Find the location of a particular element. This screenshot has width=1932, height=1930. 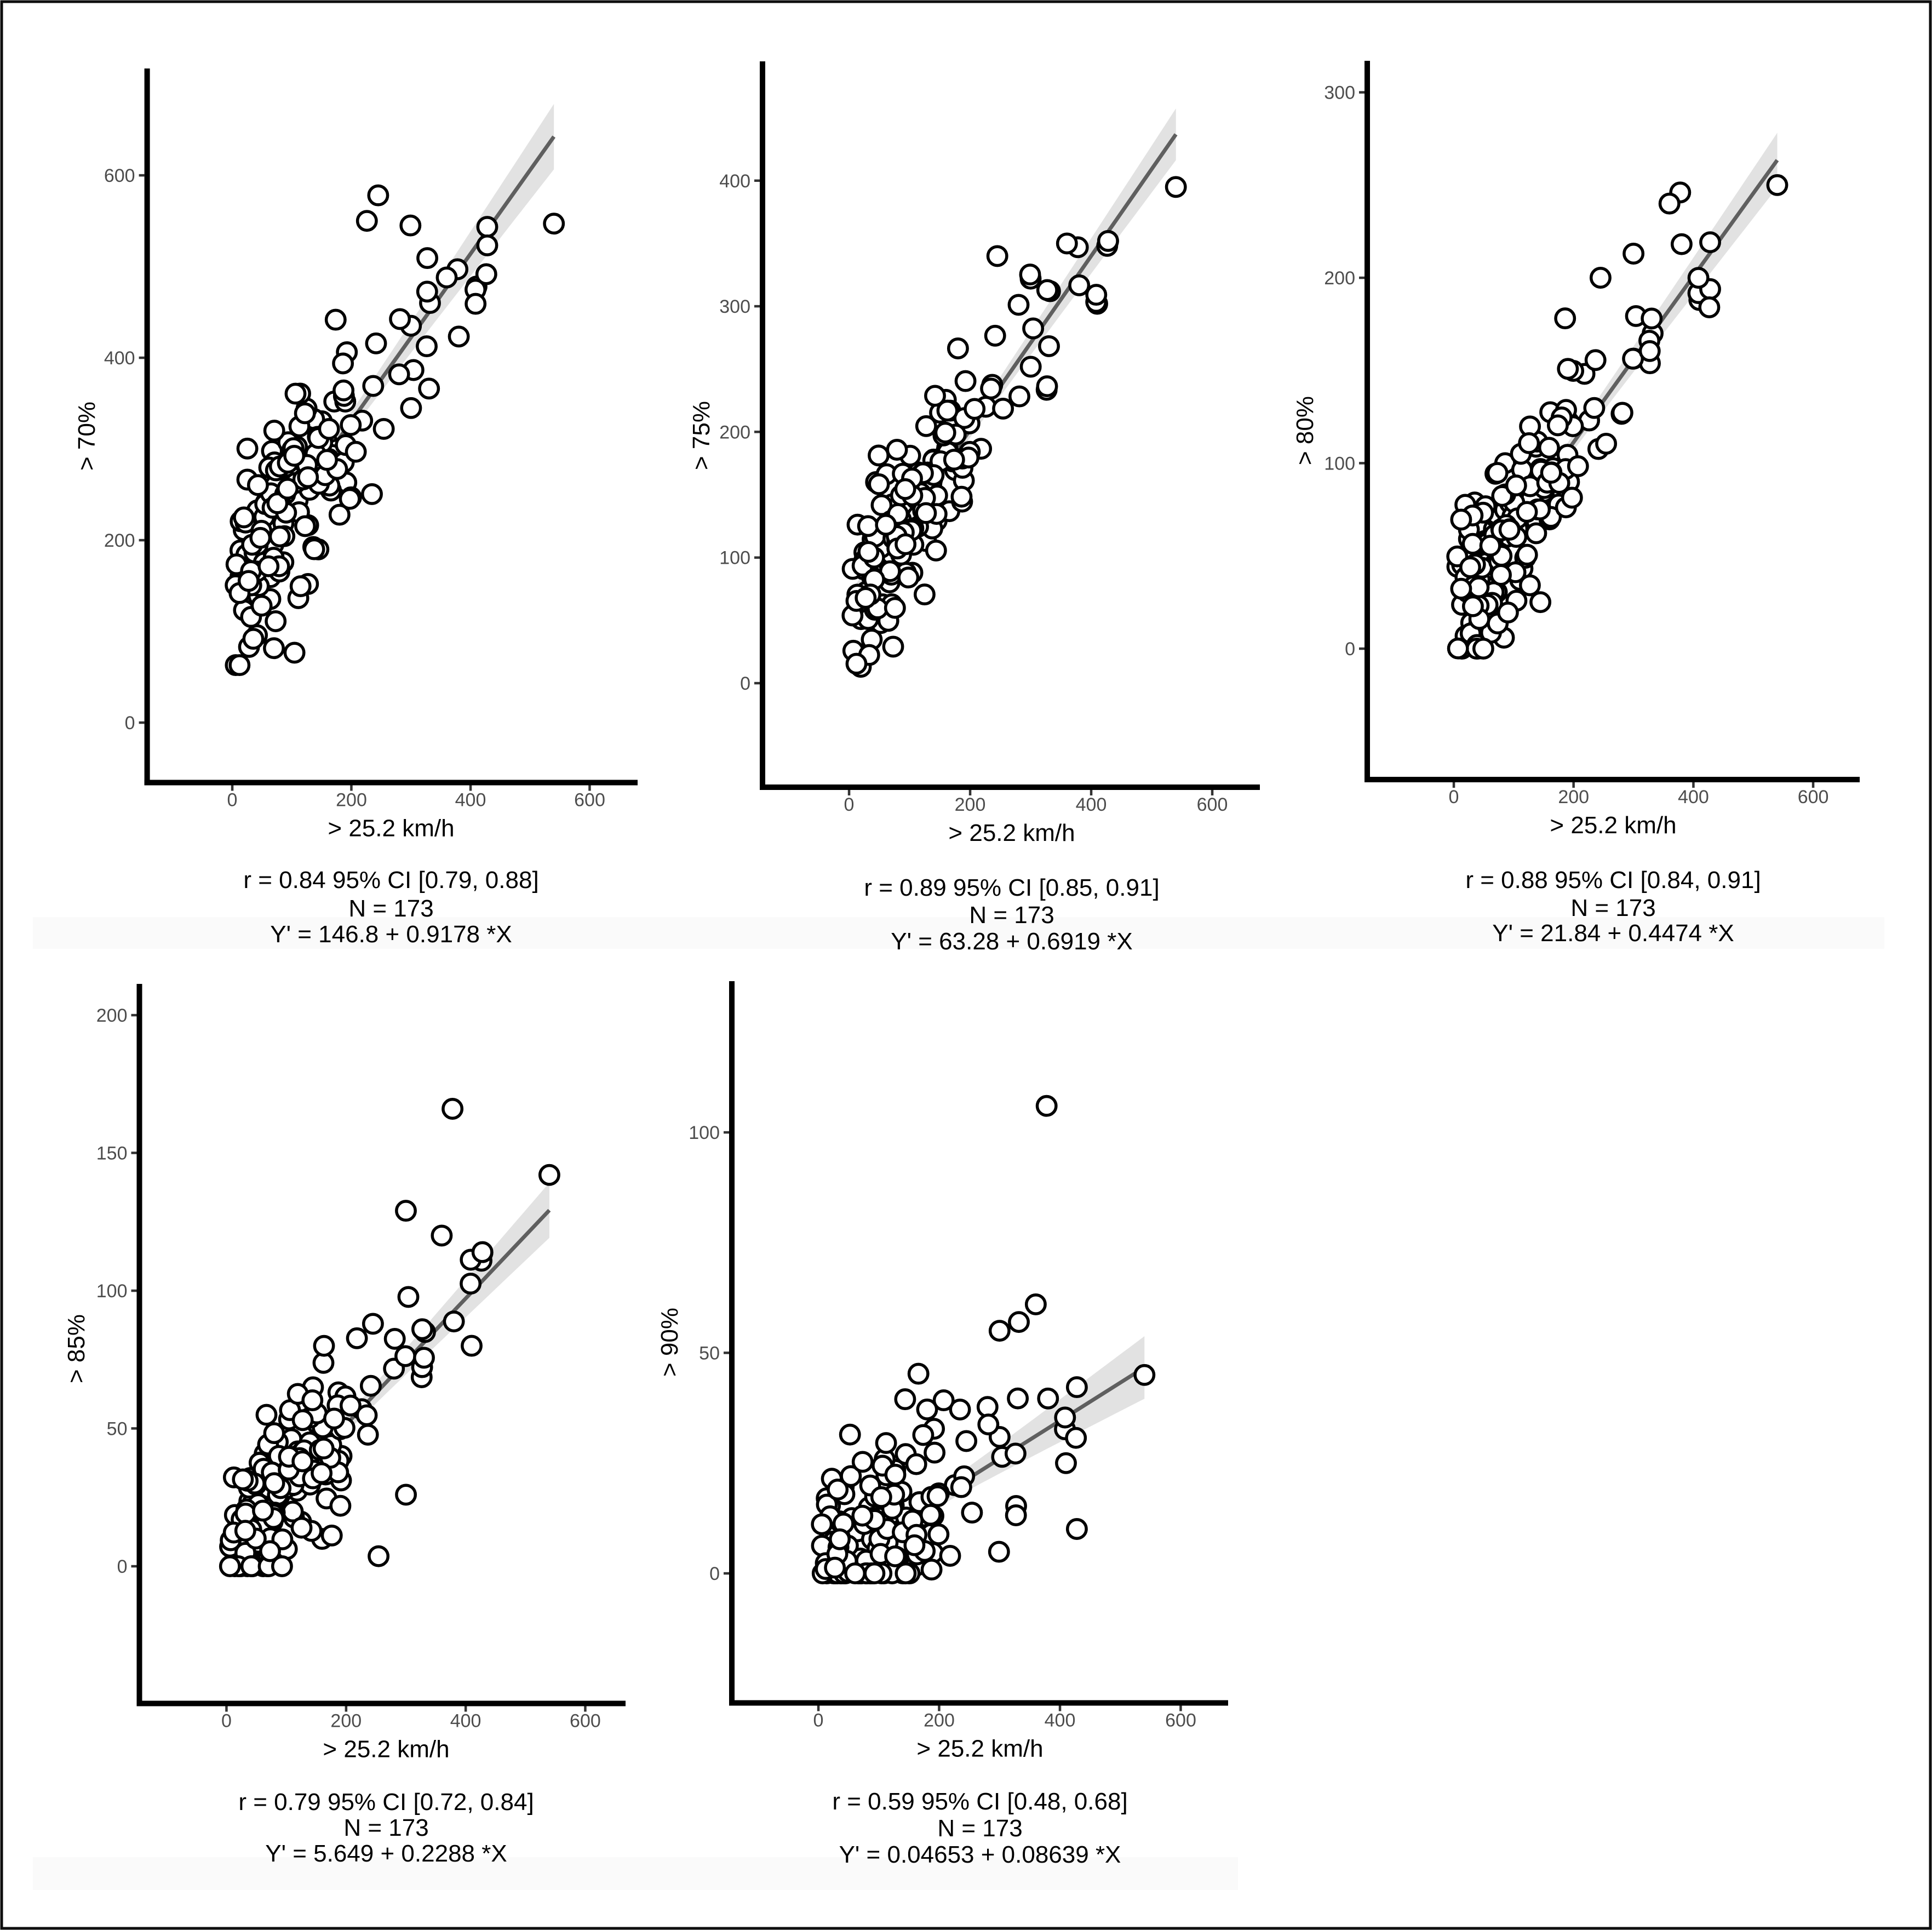

svg-text: r = 0.59 95% CI [0.48, 0.68] is located at coordinates (980, 1802).